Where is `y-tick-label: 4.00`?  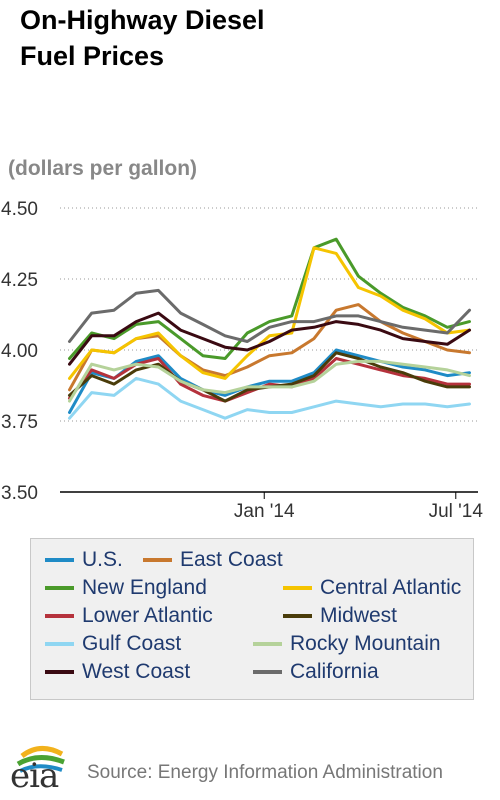 y-tick-label: 4.00 is located at coordinates (19, 351).